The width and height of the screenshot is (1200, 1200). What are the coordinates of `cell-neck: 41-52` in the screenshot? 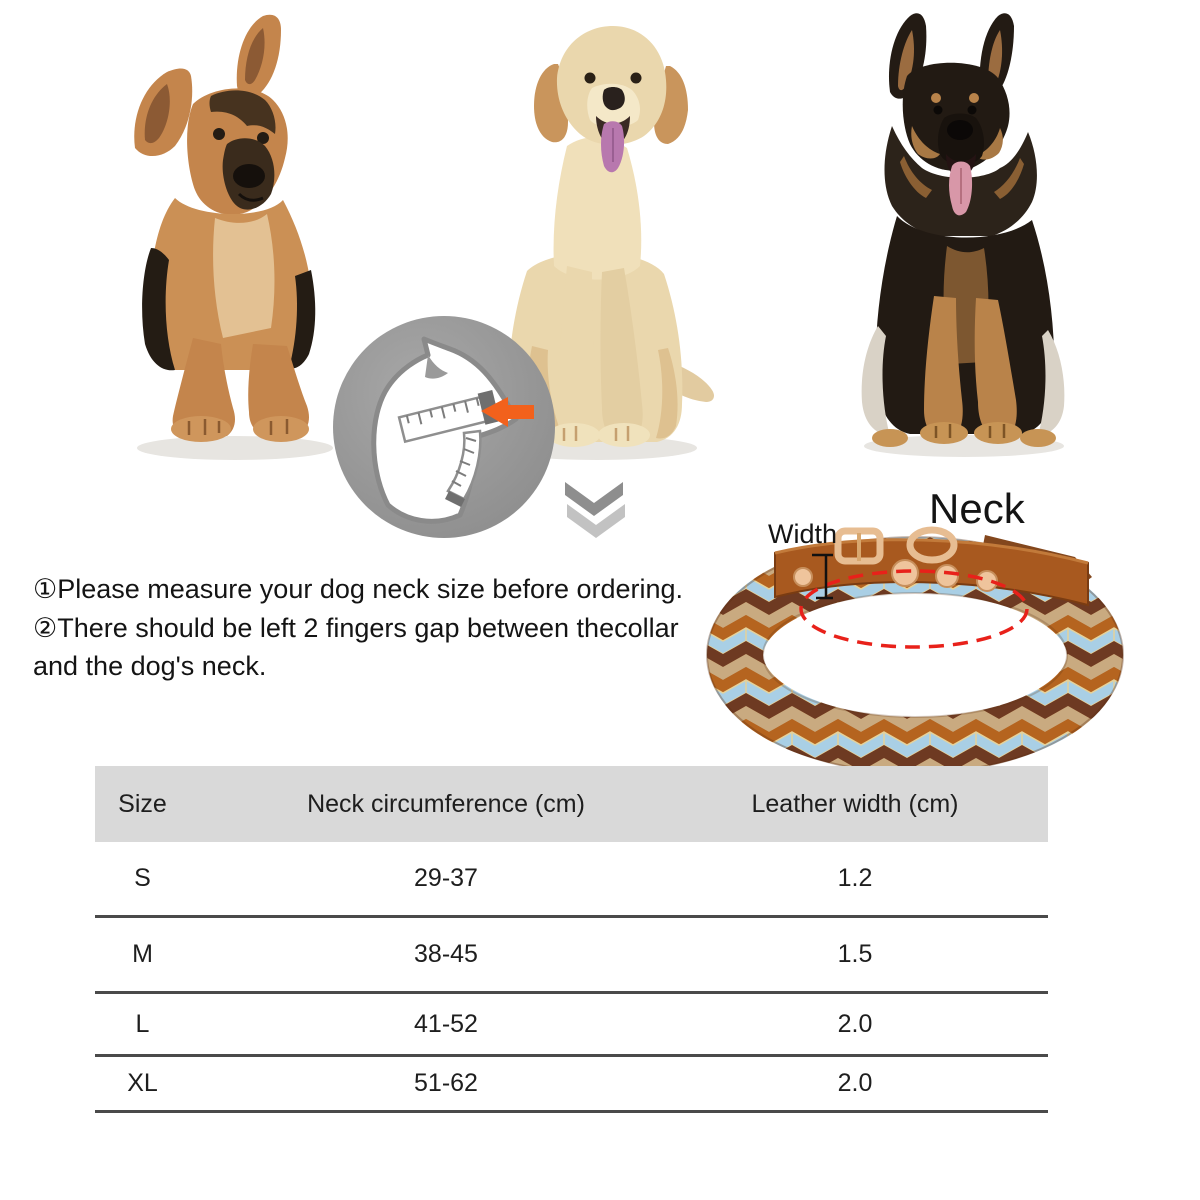 It's located at (446, 1023).